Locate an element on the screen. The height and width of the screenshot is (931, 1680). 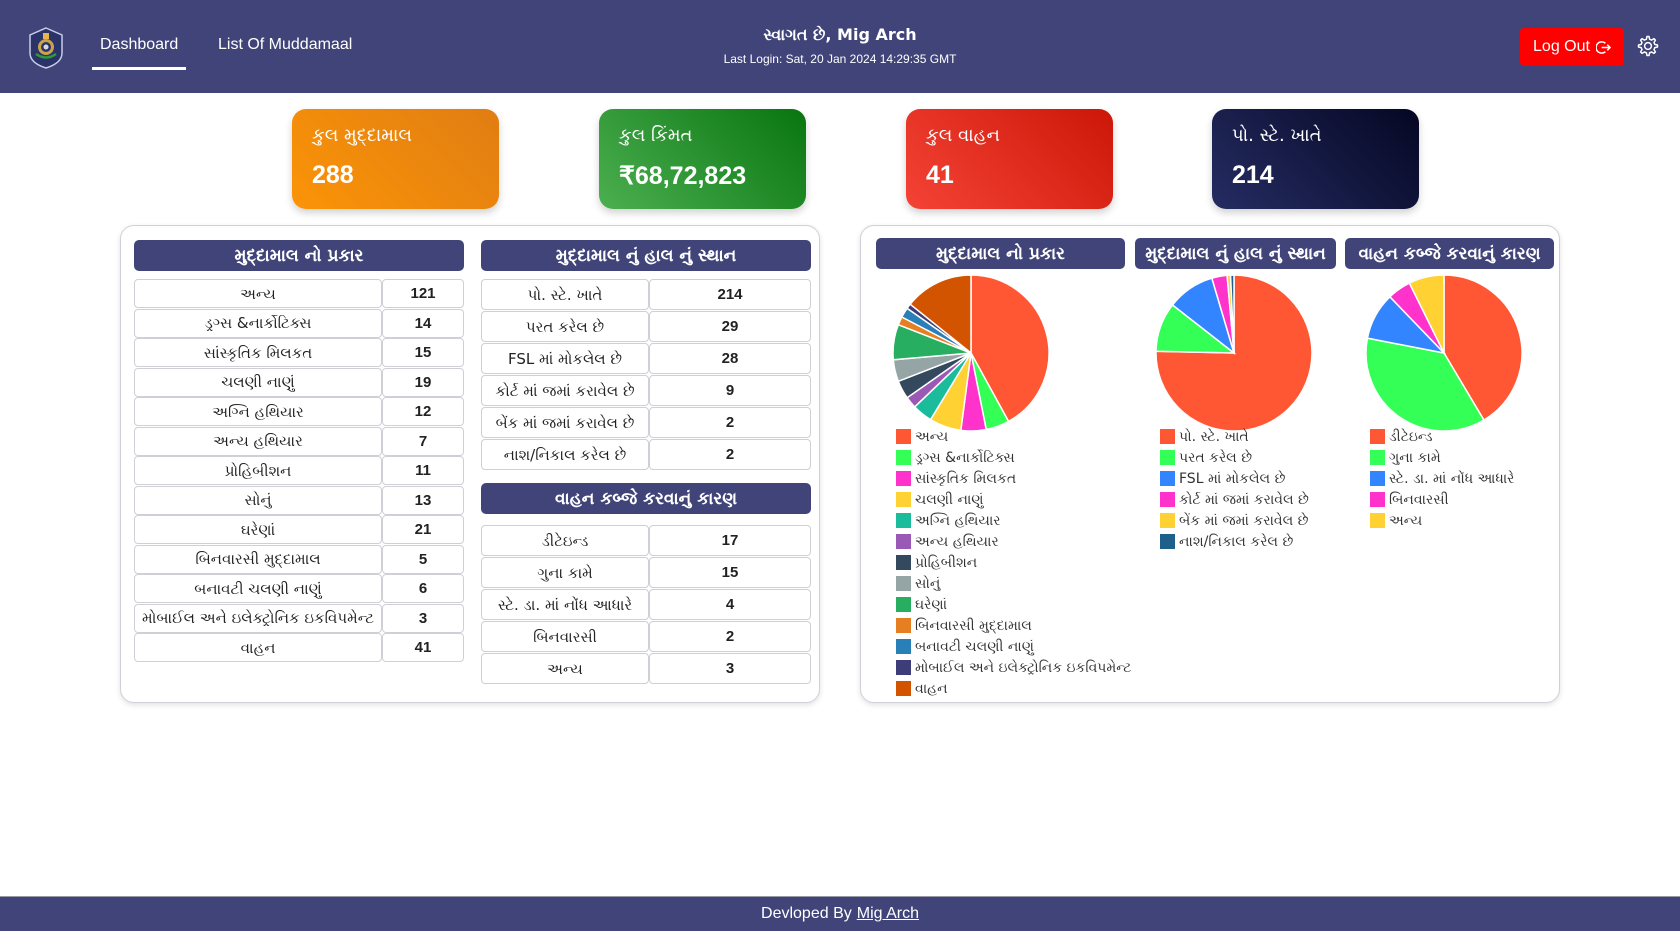
row-label: બિનવારસી મુદ્દામાલ is located at coordinates (258, 559).